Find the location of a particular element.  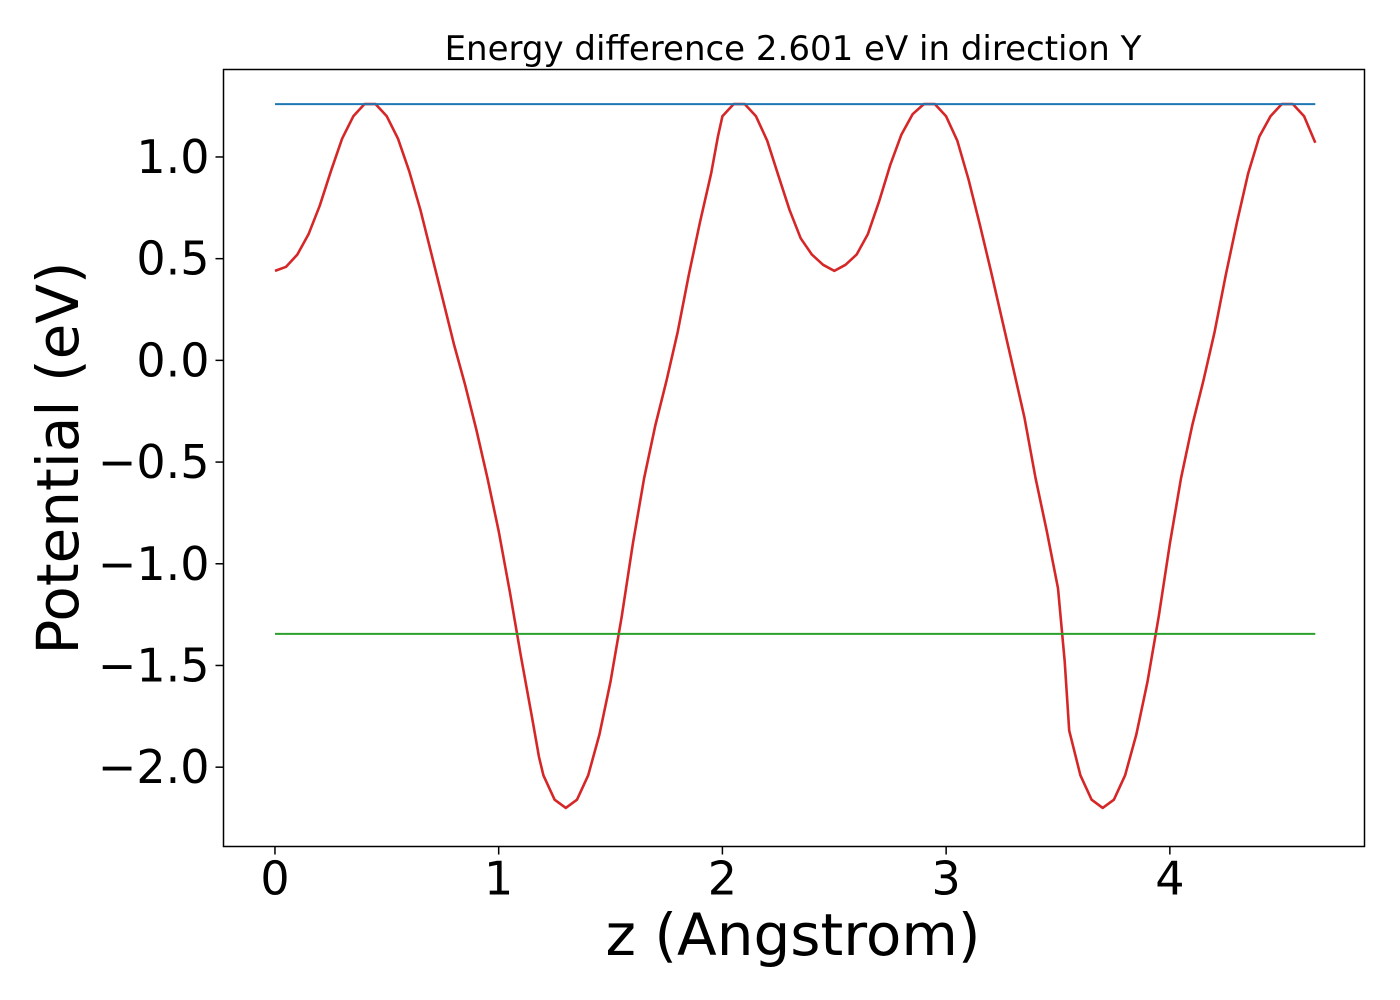

y-tick-label: −1.5 is located at coordinates (154, 665).